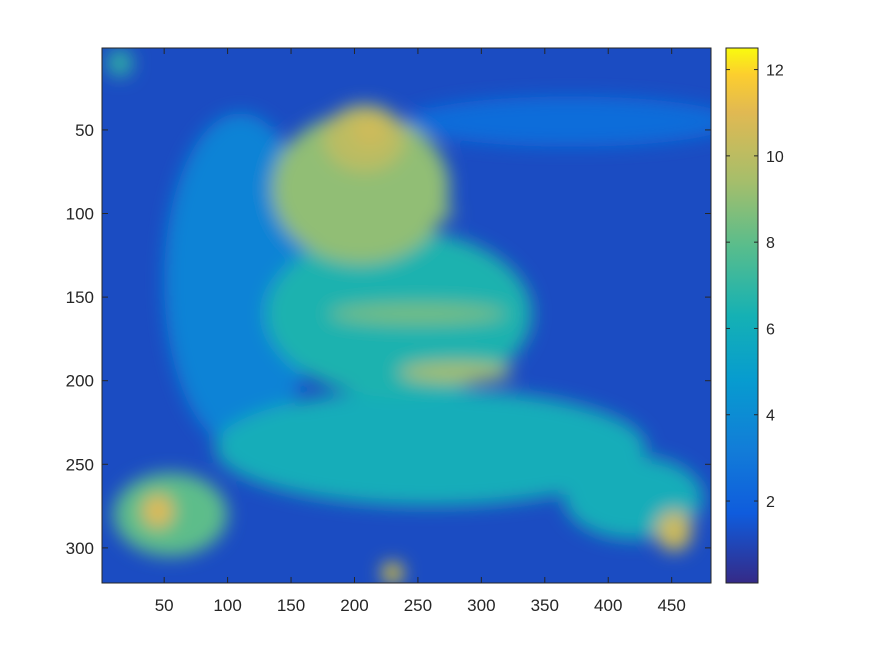  I want to click on y-tick-label: 150, so click(80, 297).